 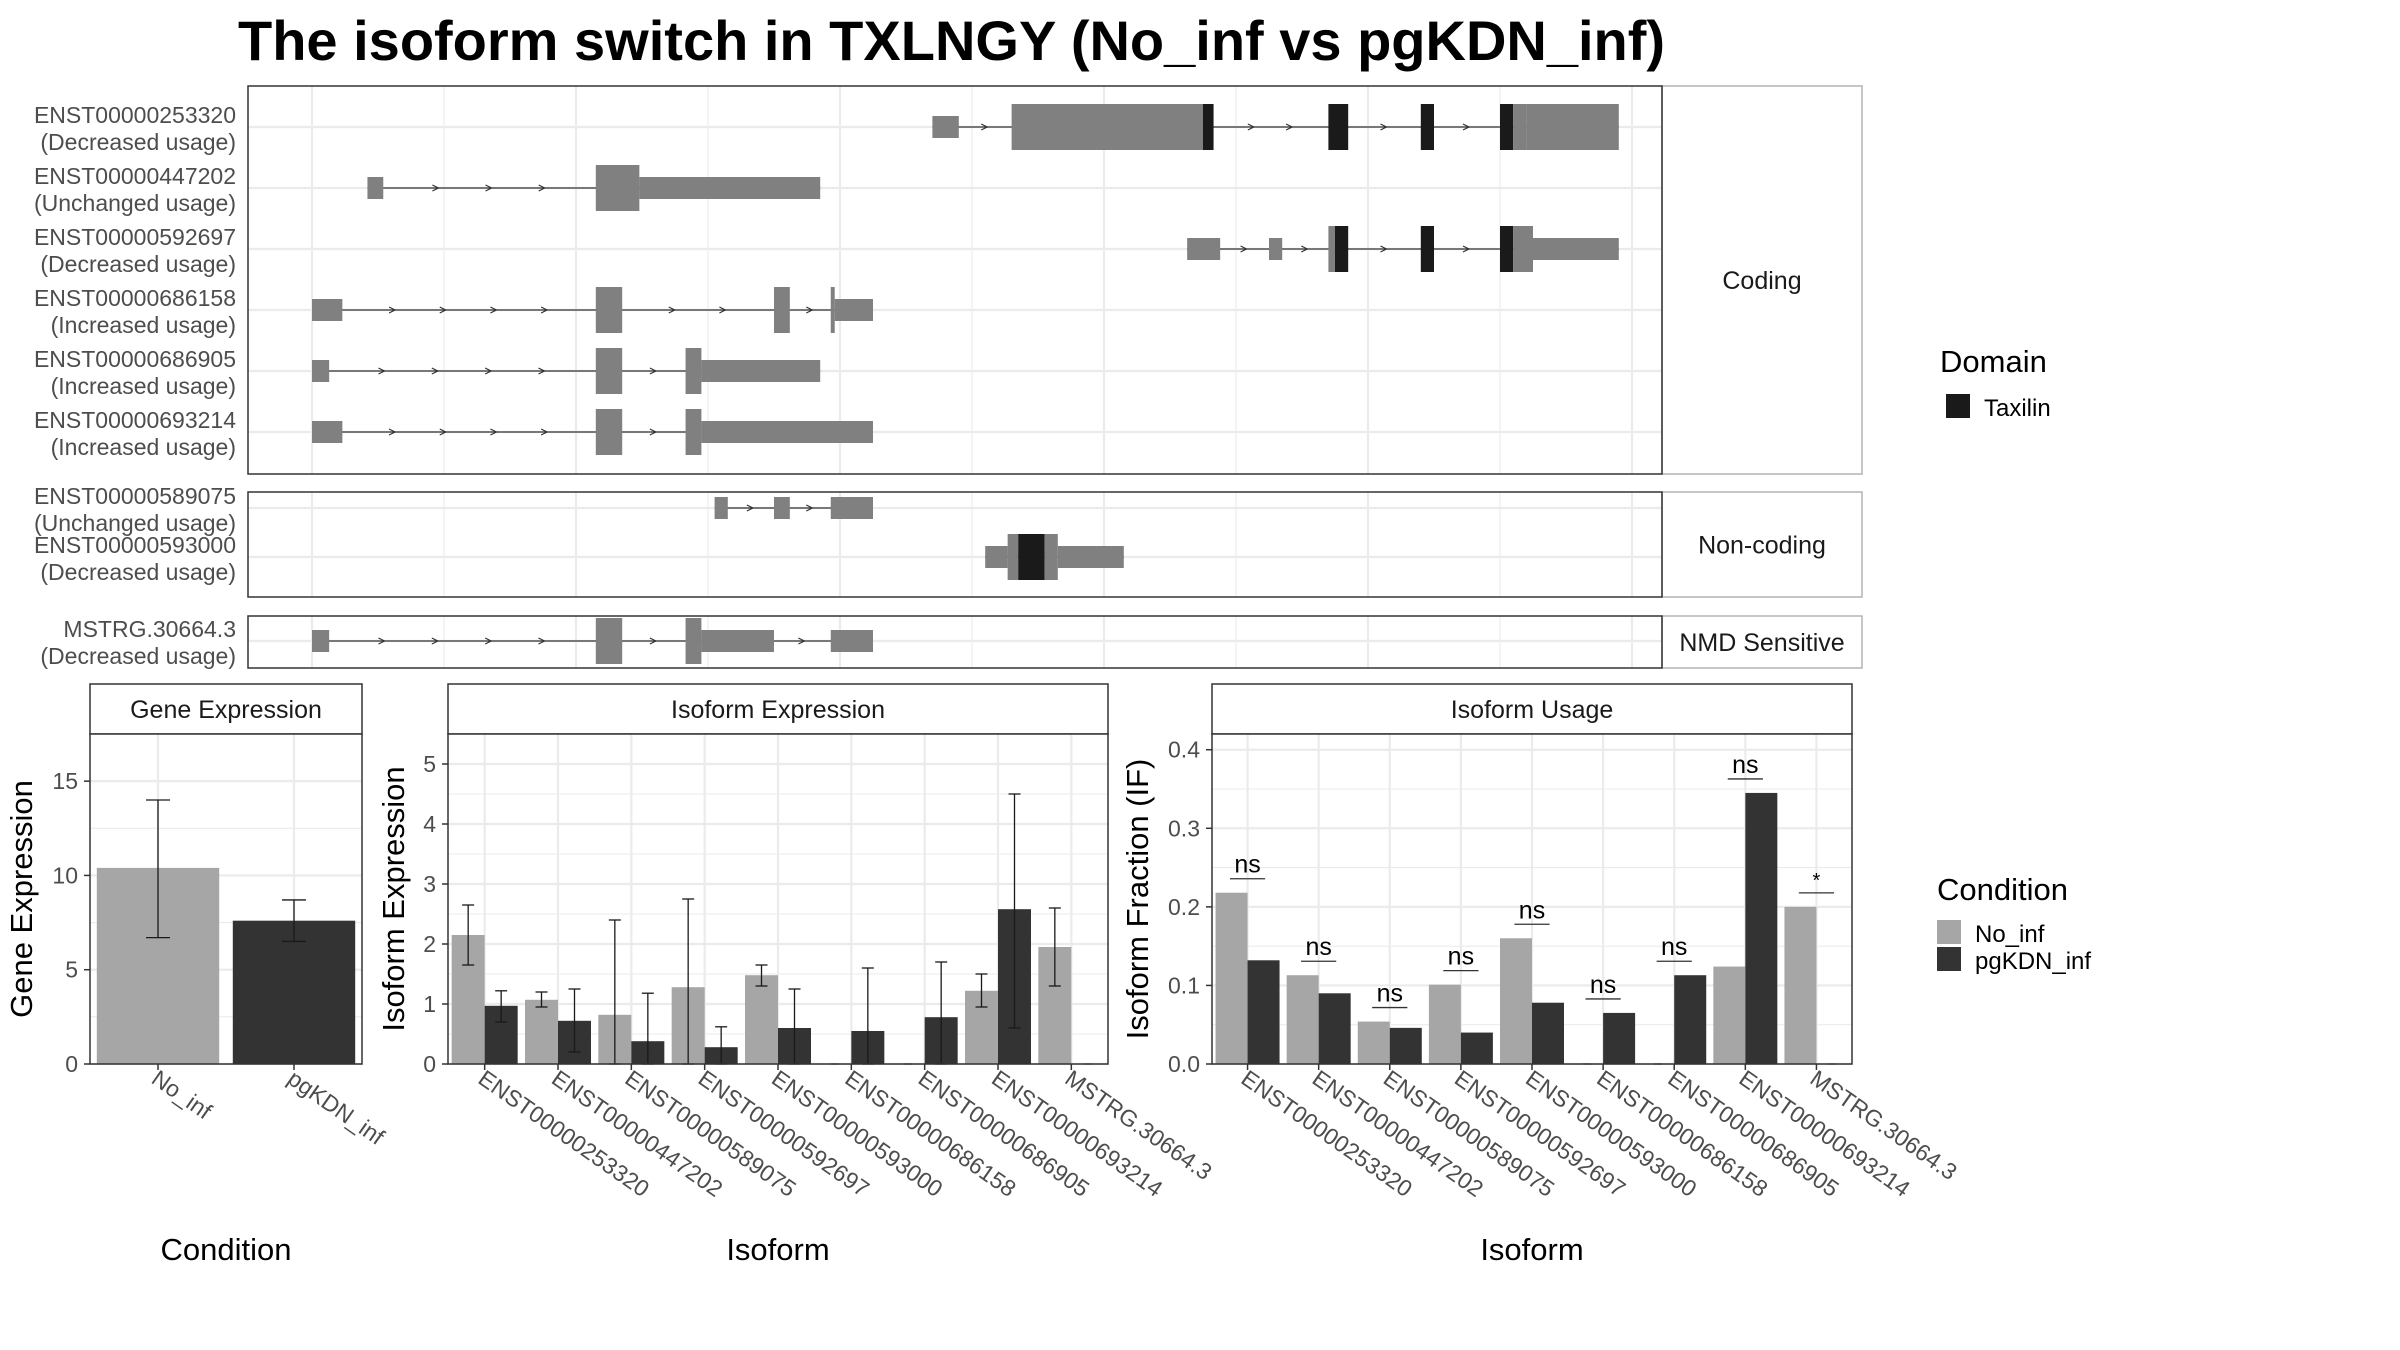 I want to click on y-tick-label: 0.3, so click(x=1184, y=828).